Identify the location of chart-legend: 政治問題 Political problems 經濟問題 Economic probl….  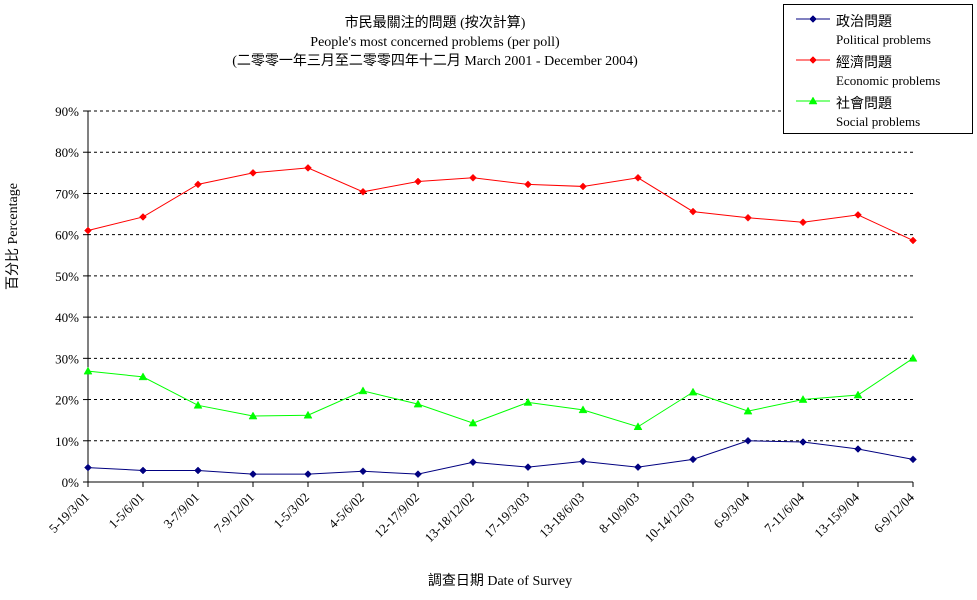
(878, 69).